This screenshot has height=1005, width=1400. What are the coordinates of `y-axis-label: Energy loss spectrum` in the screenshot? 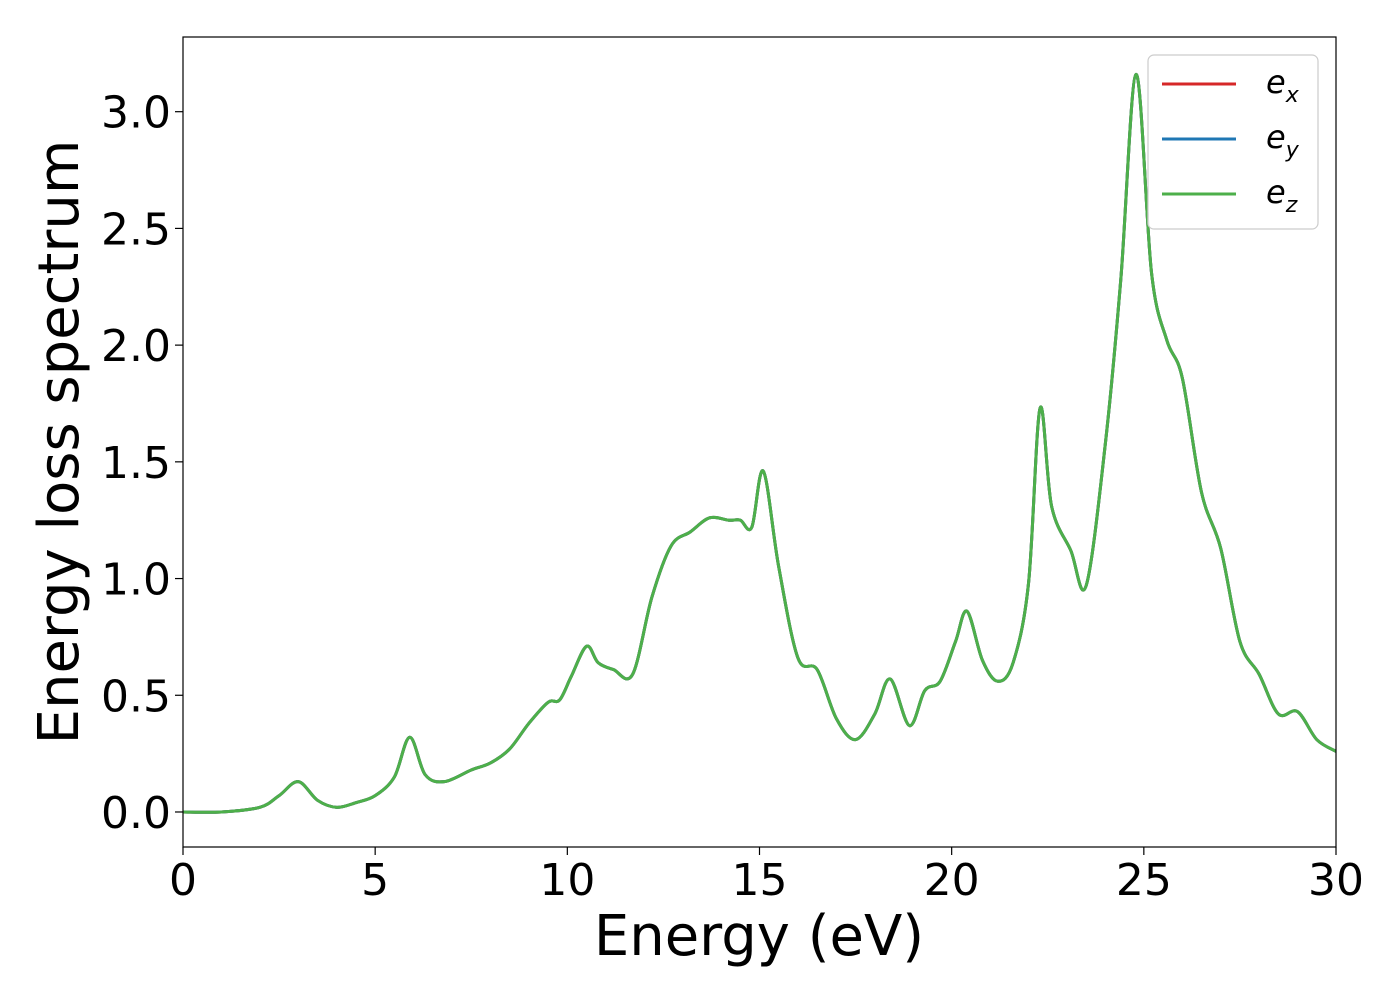 It's located at (59, 442).